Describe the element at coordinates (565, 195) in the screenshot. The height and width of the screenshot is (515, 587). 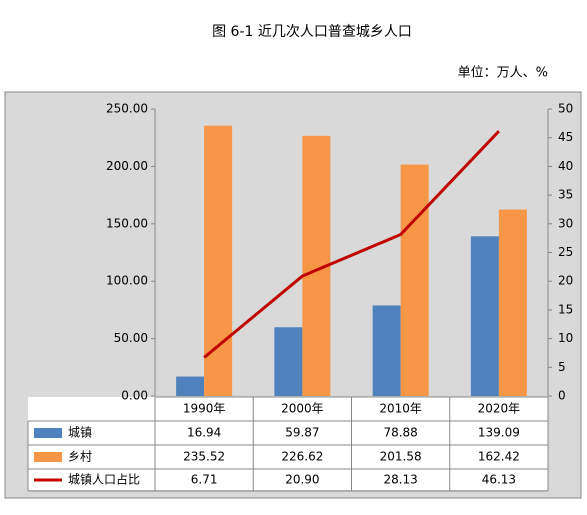
I see `y2-tick-label: 35` at that location.